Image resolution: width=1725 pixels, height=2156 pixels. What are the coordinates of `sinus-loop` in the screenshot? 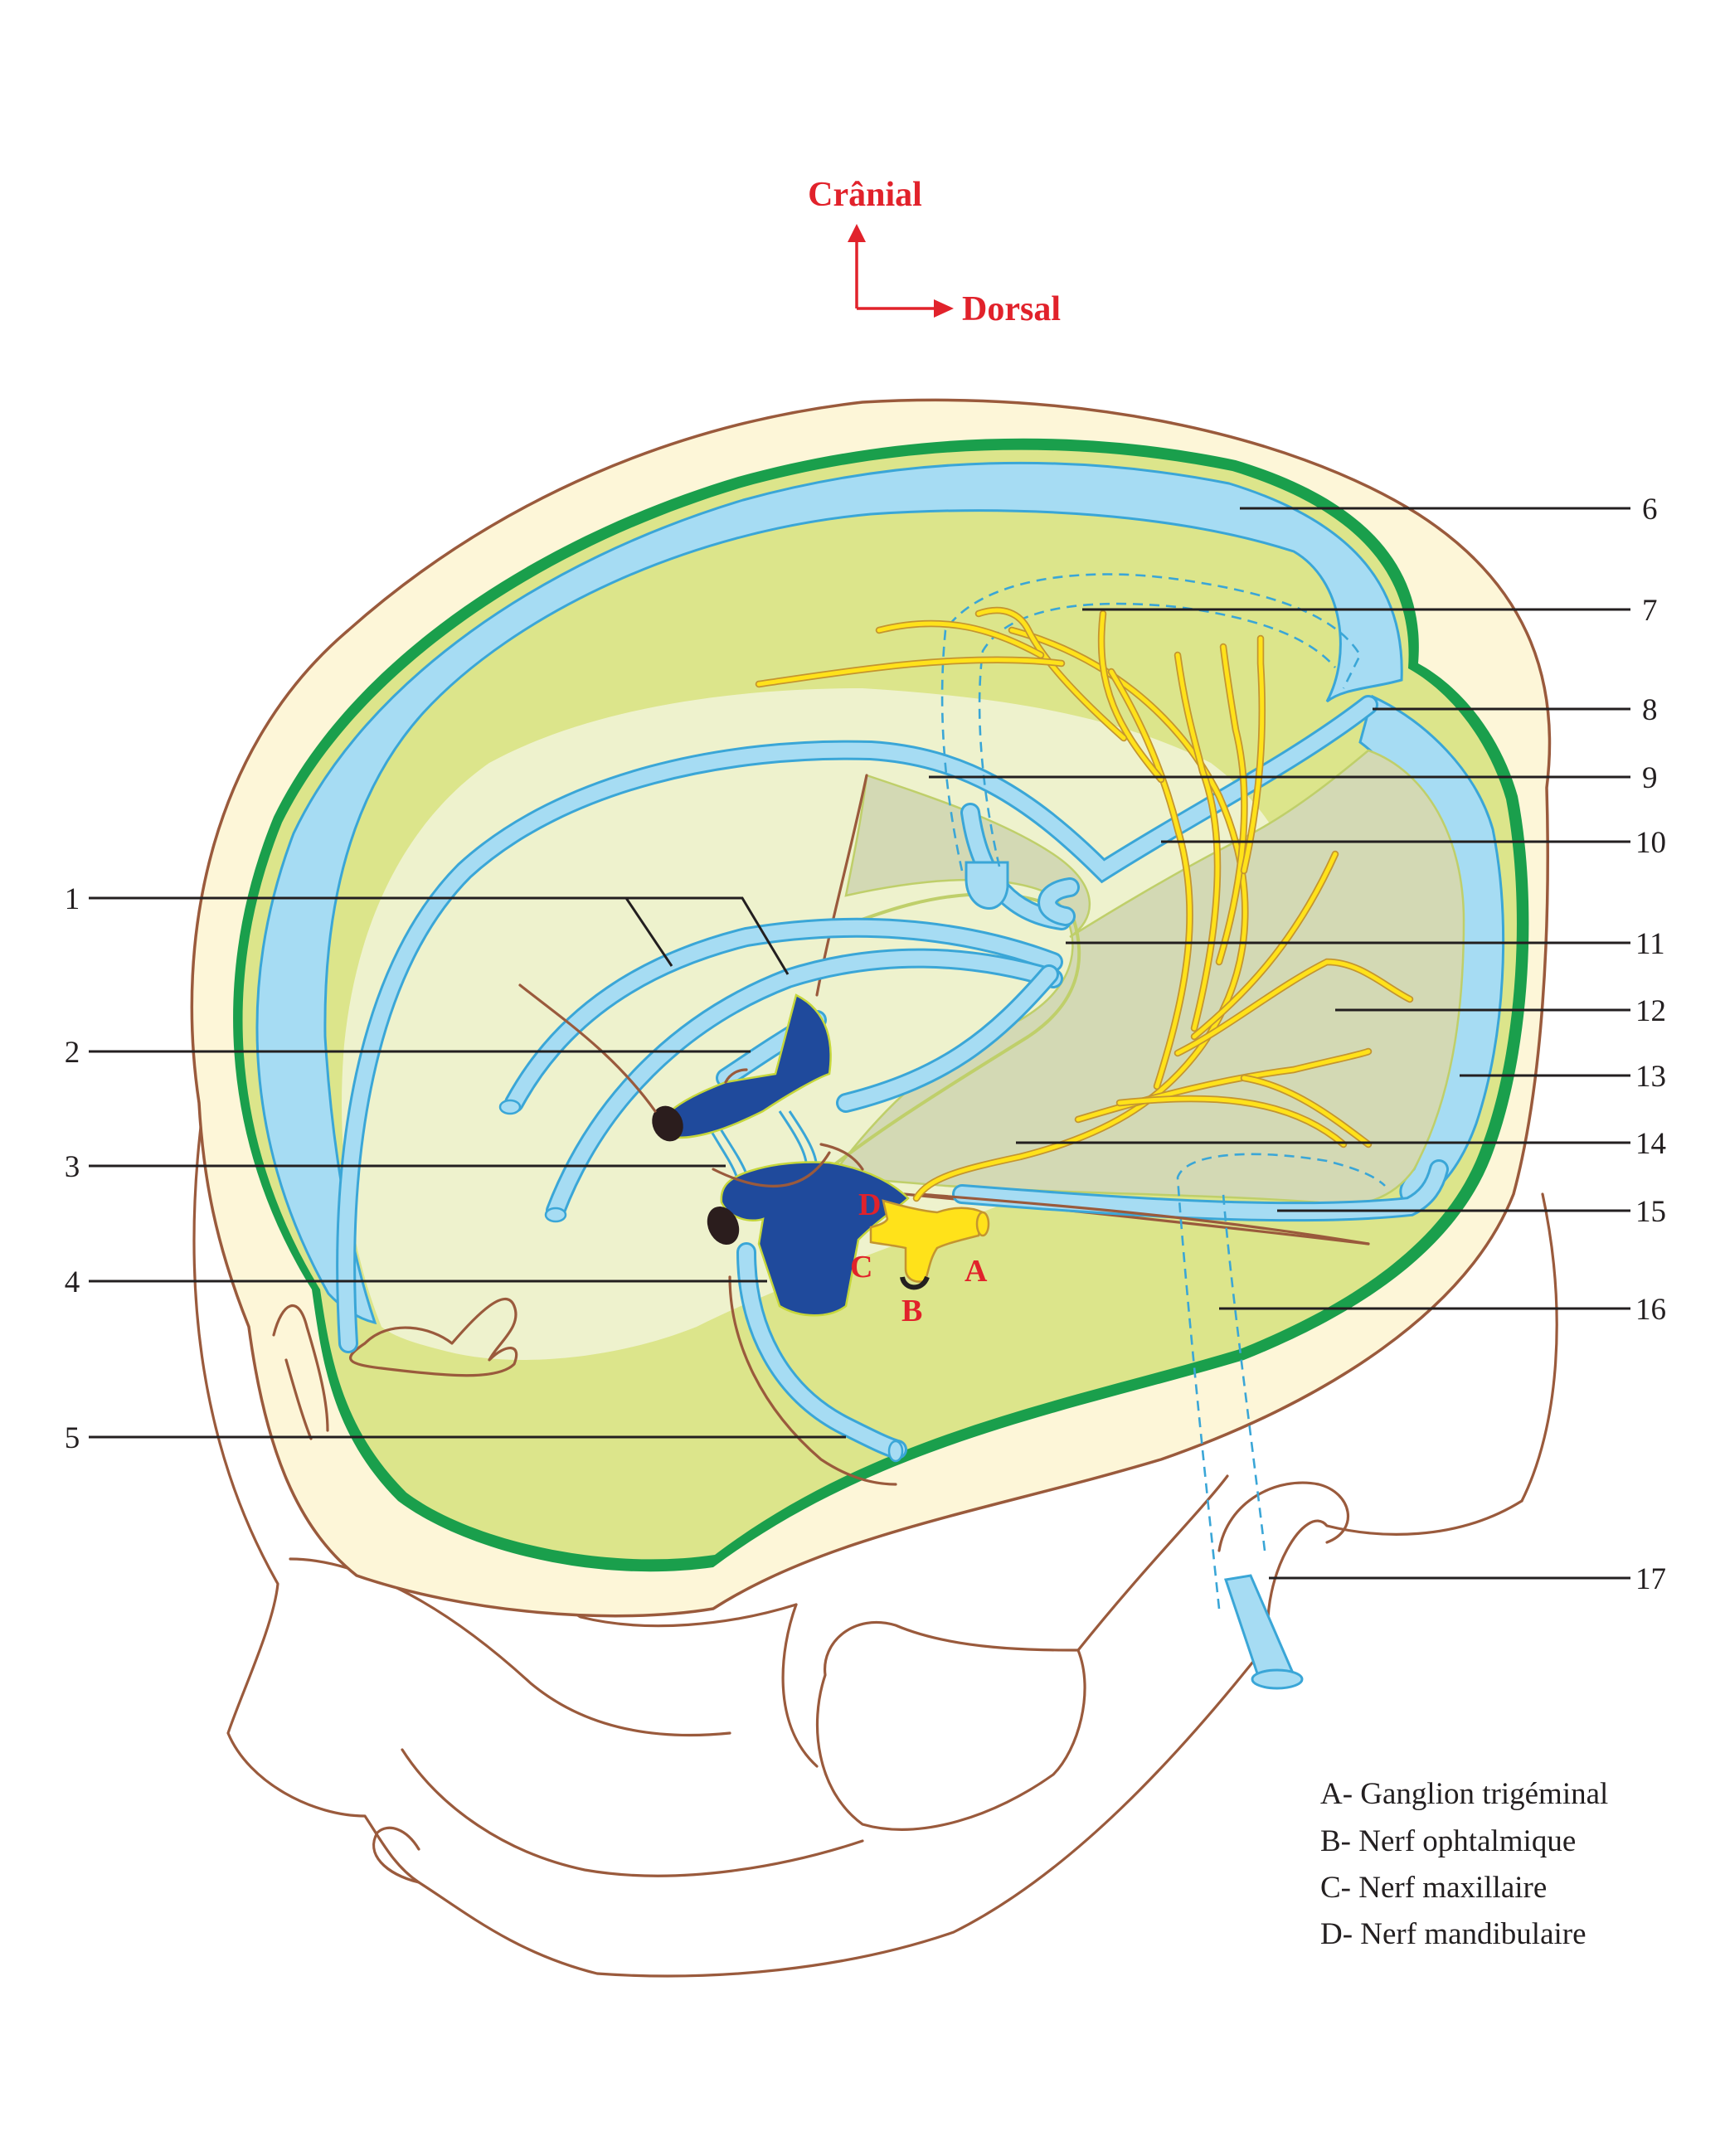 It's located at (987, 885).